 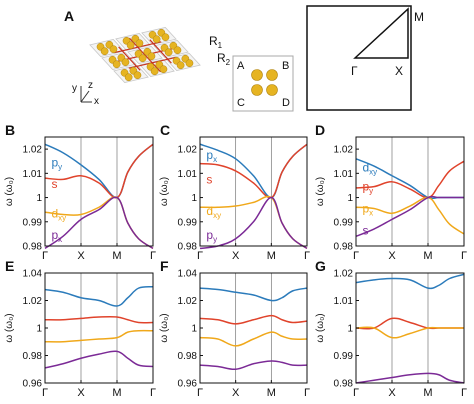 I want to click on panel-letter-g: G, so click(x=320, y=266).